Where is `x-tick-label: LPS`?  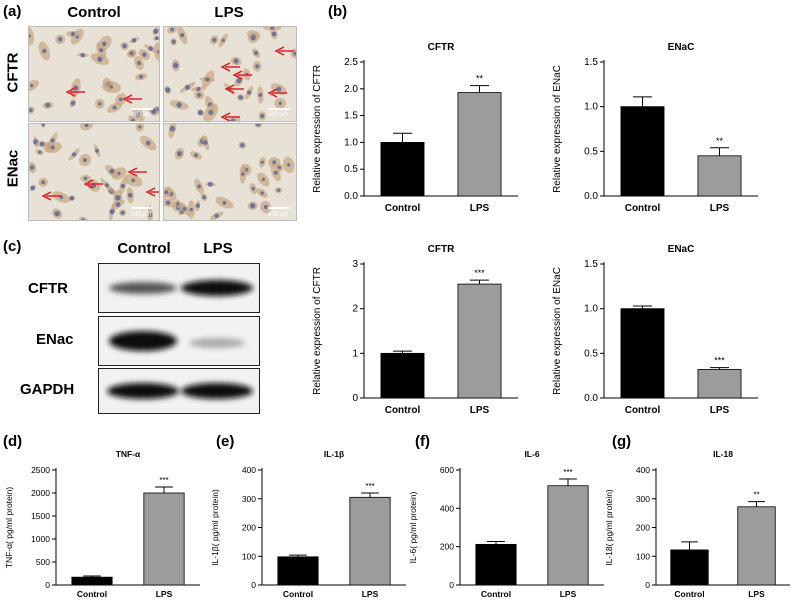
x-tick-label: LPS is located at coordinates (370, 594).